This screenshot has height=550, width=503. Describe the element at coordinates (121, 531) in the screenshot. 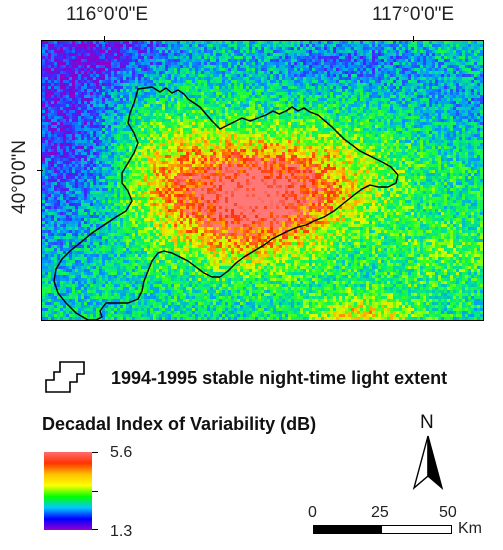

I see `ramp-min-label: 1.3` at that location.